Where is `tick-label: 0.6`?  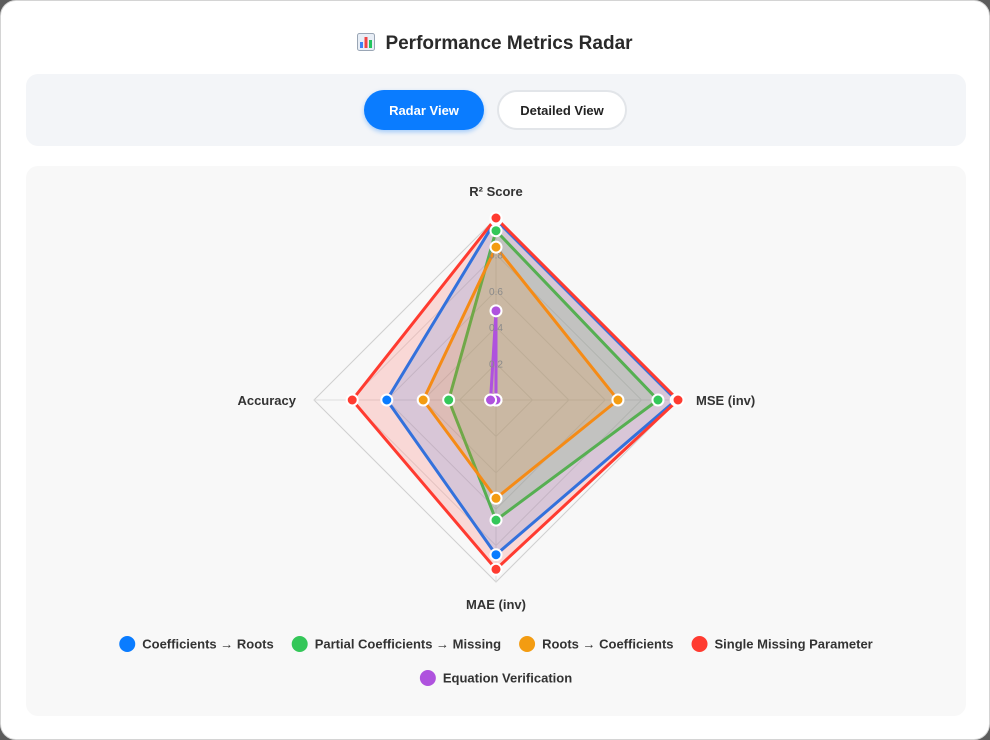
tick-label: 0.6 is located at coordinates (496, 292).